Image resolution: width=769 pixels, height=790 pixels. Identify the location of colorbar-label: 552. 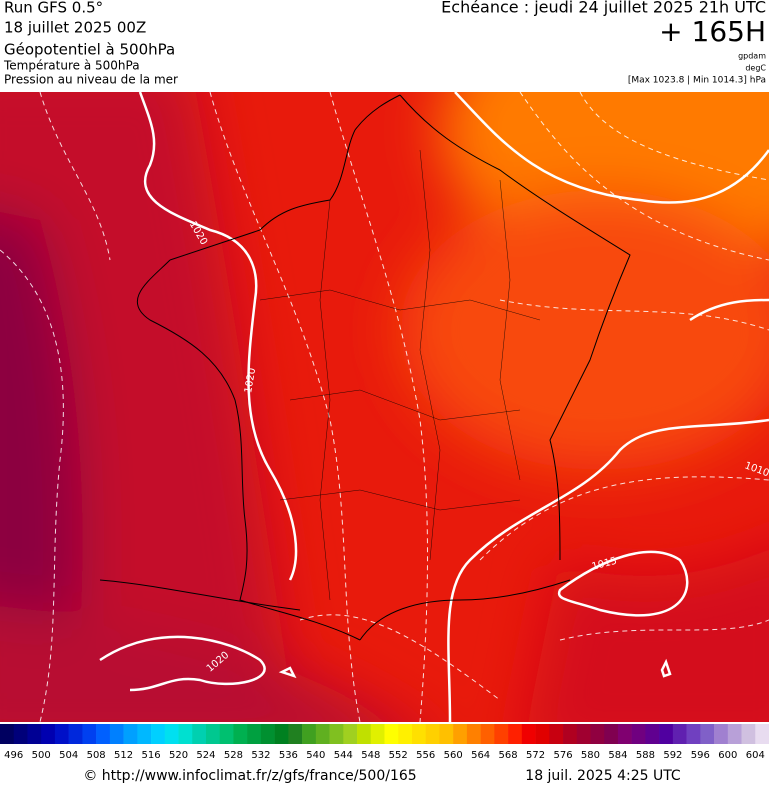
(398, 755).